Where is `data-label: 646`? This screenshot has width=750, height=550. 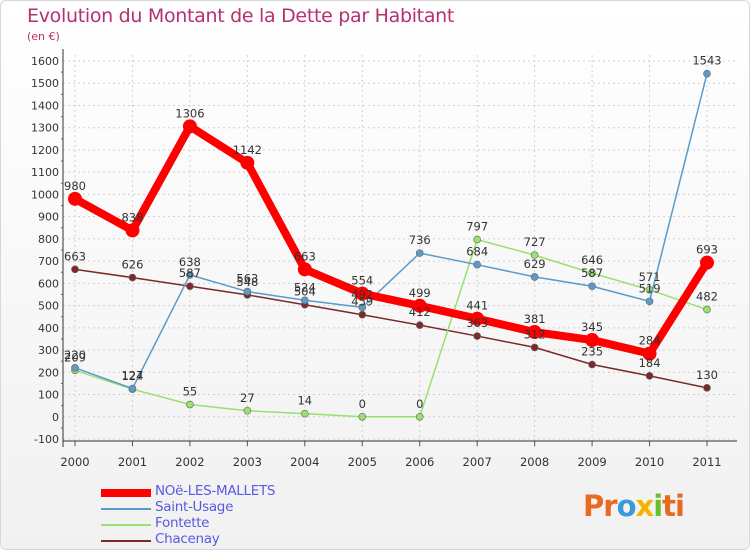 data-label: 646 is located at coordinates (592, 260).